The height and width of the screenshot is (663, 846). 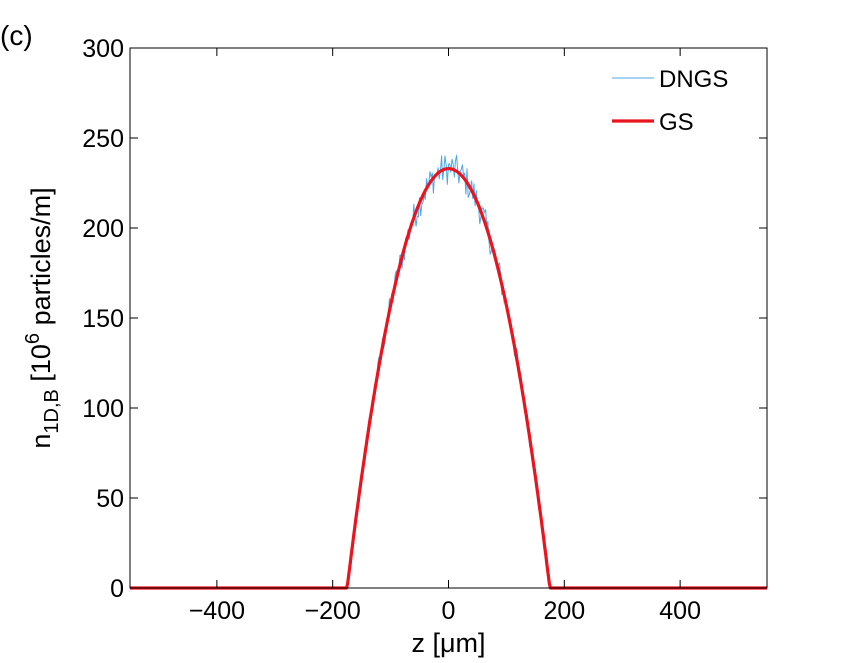 What do you see at coordinates (103, 49) in the screenshot?
I see `y-tick-label: 300` at bounding box center [103, 49].